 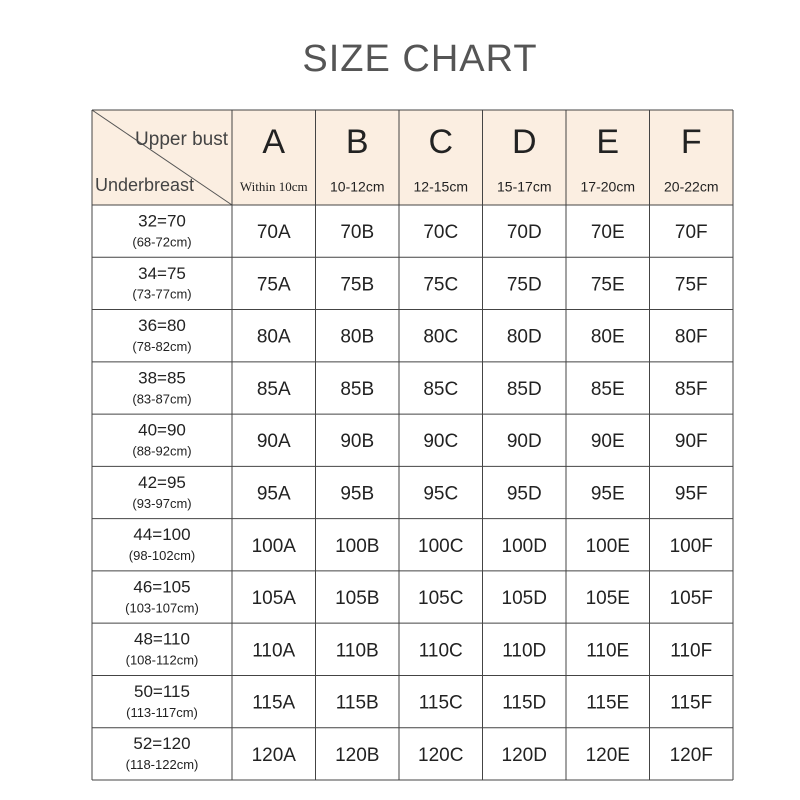 I want to click on size-cell: 115F, so click(x=691, y=703).